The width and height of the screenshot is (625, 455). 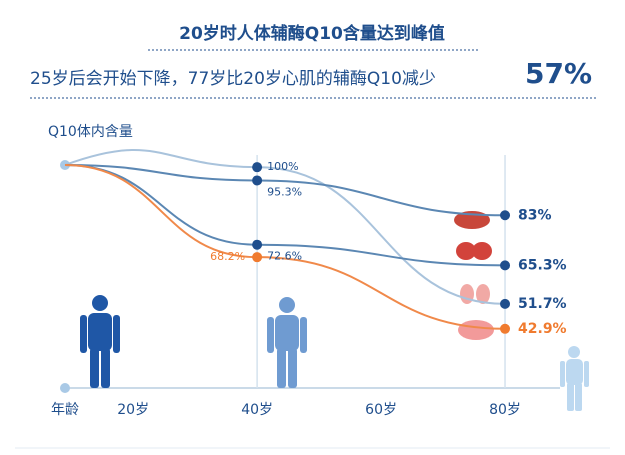 What do you see at coordinates (284, 256) in the screenshot?
I see `value-label: 72.6%` at bounding box center [284, 256].